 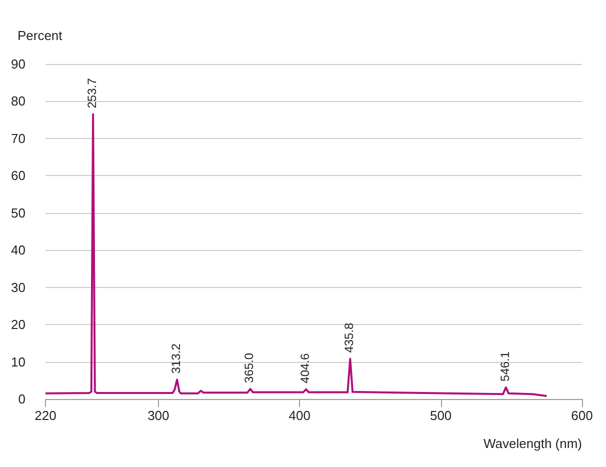 What do you see at coordinates (45, 415) in the screenshot?
I see `x-tick-label: 220` at bounding box center [45, 415].